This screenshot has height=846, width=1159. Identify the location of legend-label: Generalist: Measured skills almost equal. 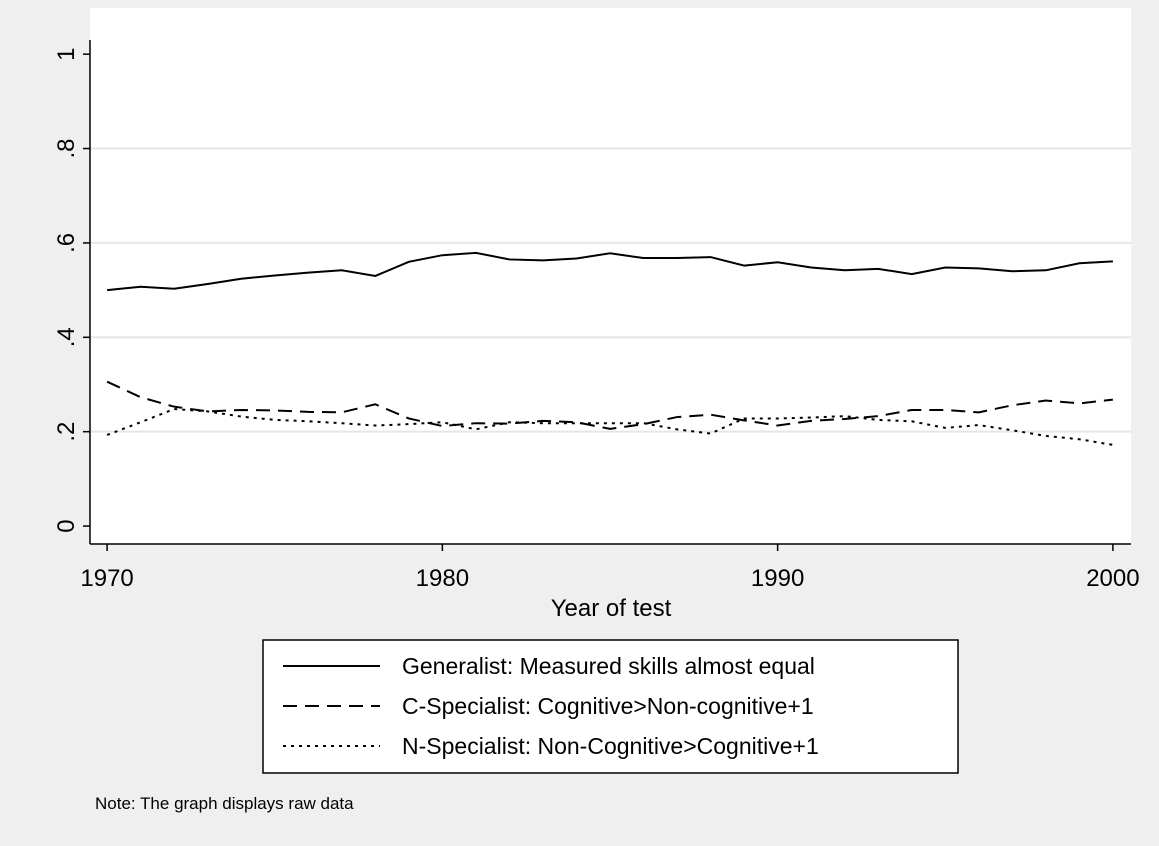
(608, 666).